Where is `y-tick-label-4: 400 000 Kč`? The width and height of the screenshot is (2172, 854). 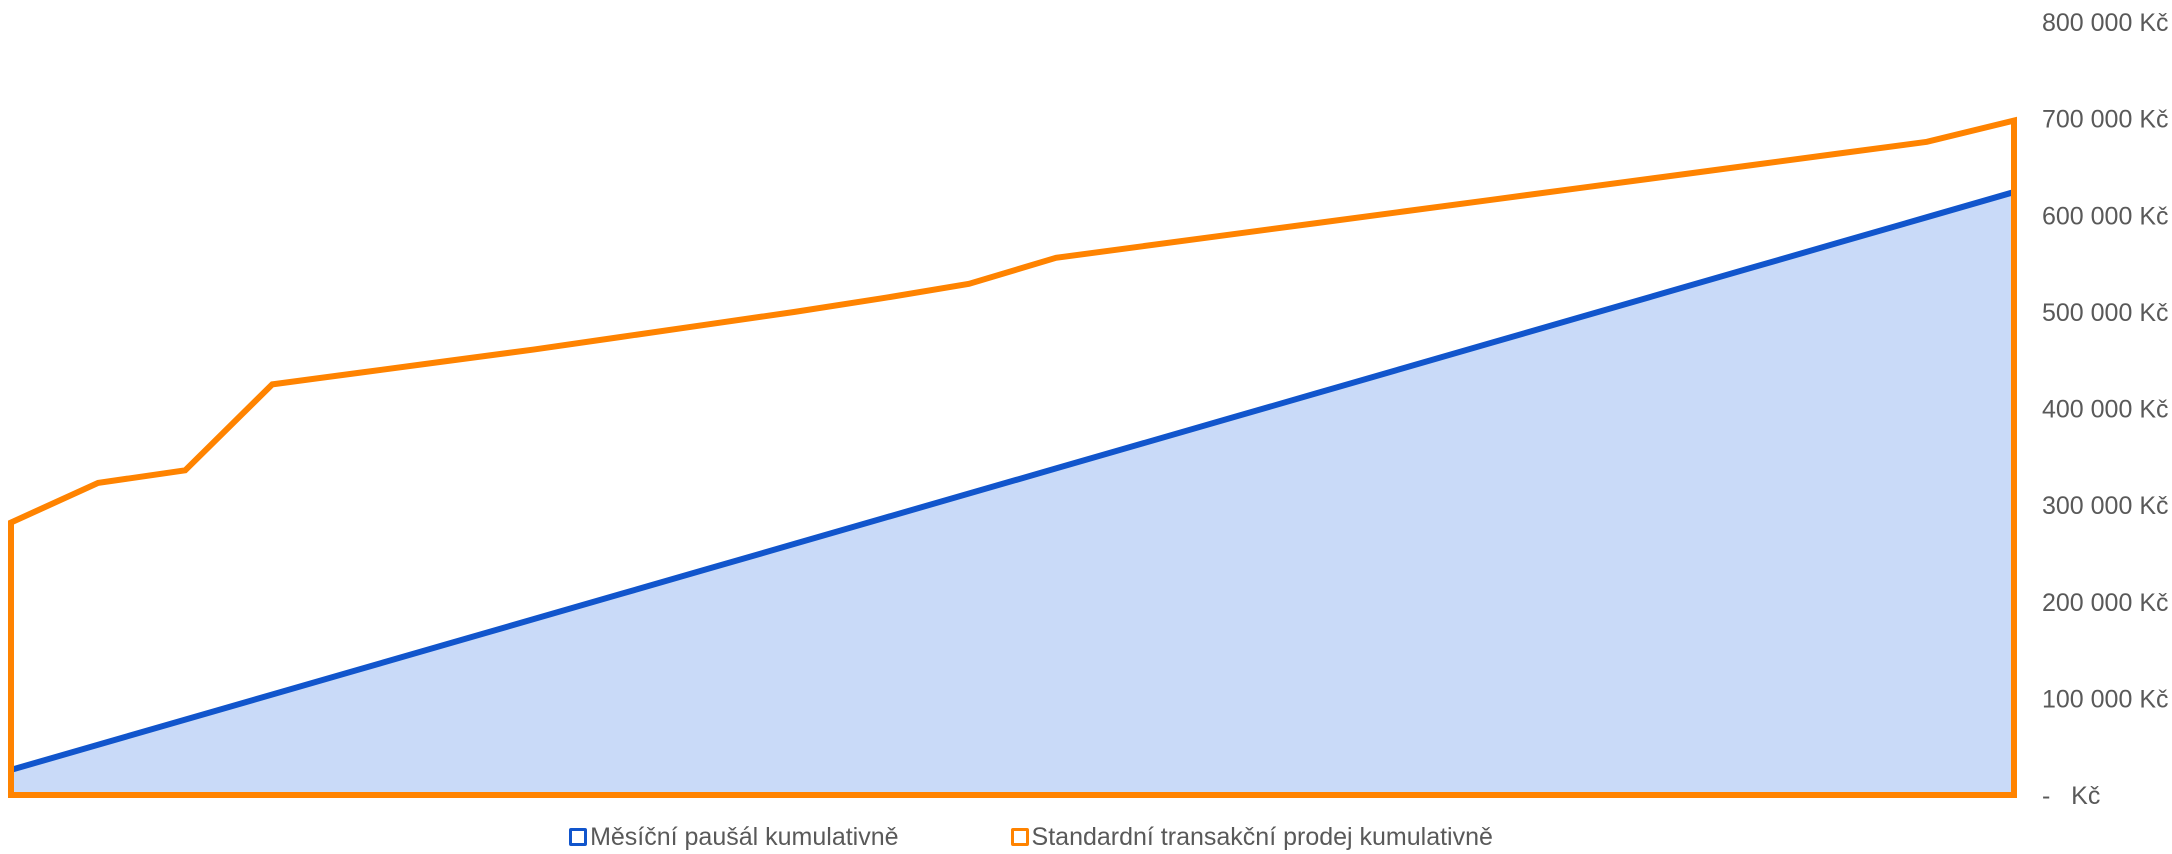
y-tick-label-4: 400 000 Kč is located at coordinates (2105, 410).